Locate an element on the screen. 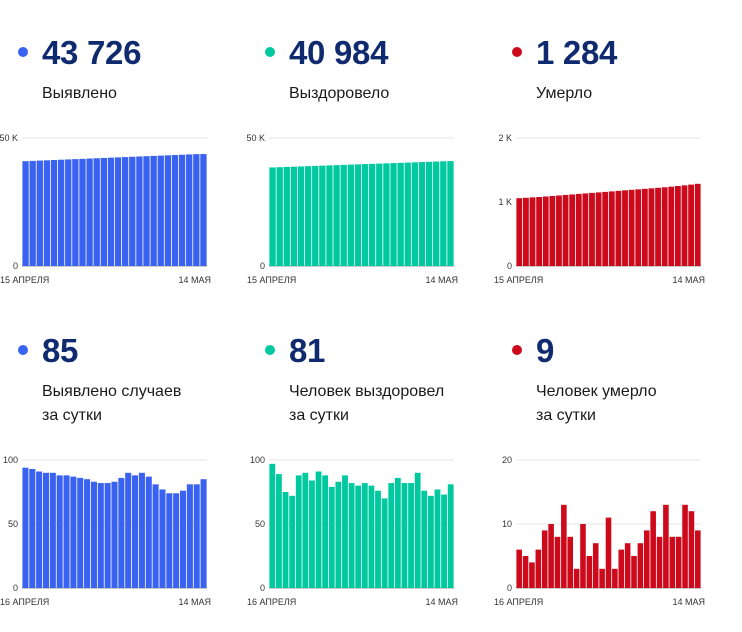 This screenshot has height=632, width=742. caption: Человек умерло за сутки is located at coordinates (596, 404).